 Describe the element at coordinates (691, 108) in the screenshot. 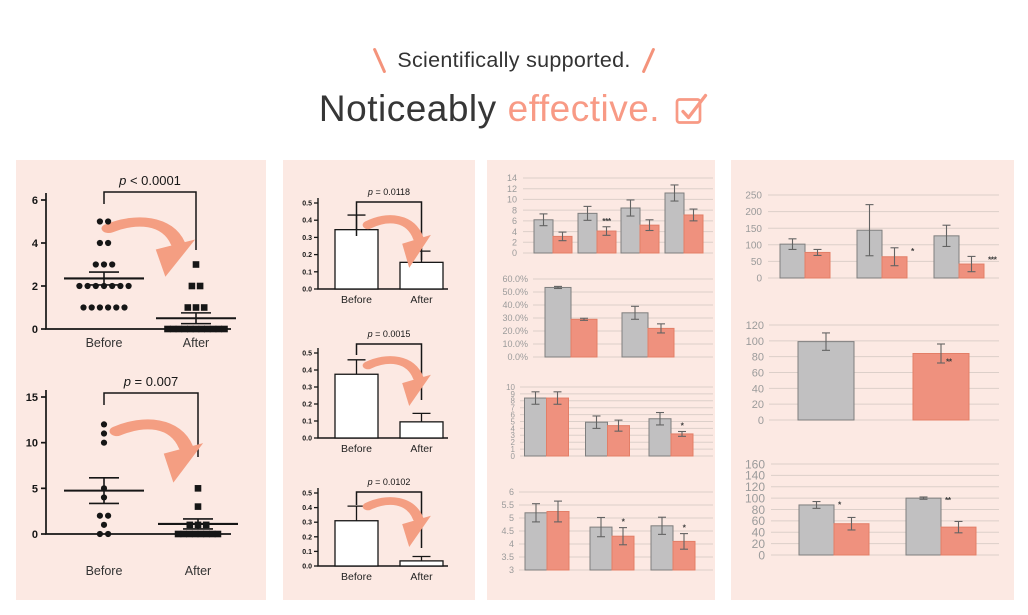

I see `checkbox-icon` at that location.